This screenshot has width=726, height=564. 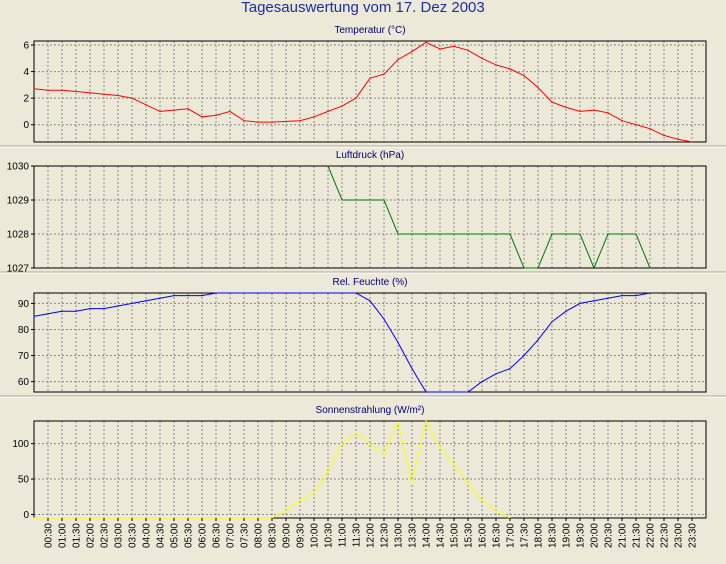 What do you see at coordinates (217, 535) in the screenshot?
I see `x-tick-label: 06:30` at bounding box center [217, 535].